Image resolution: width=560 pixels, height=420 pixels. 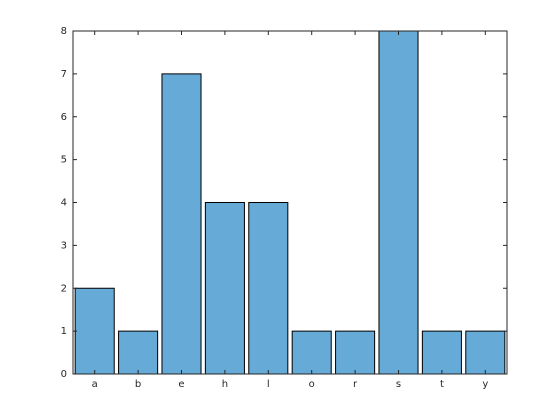 What do you see at coordinates (64, 374) in the screenshot?
I see `y-tick-label: 0` at bounding box center [64, 374].